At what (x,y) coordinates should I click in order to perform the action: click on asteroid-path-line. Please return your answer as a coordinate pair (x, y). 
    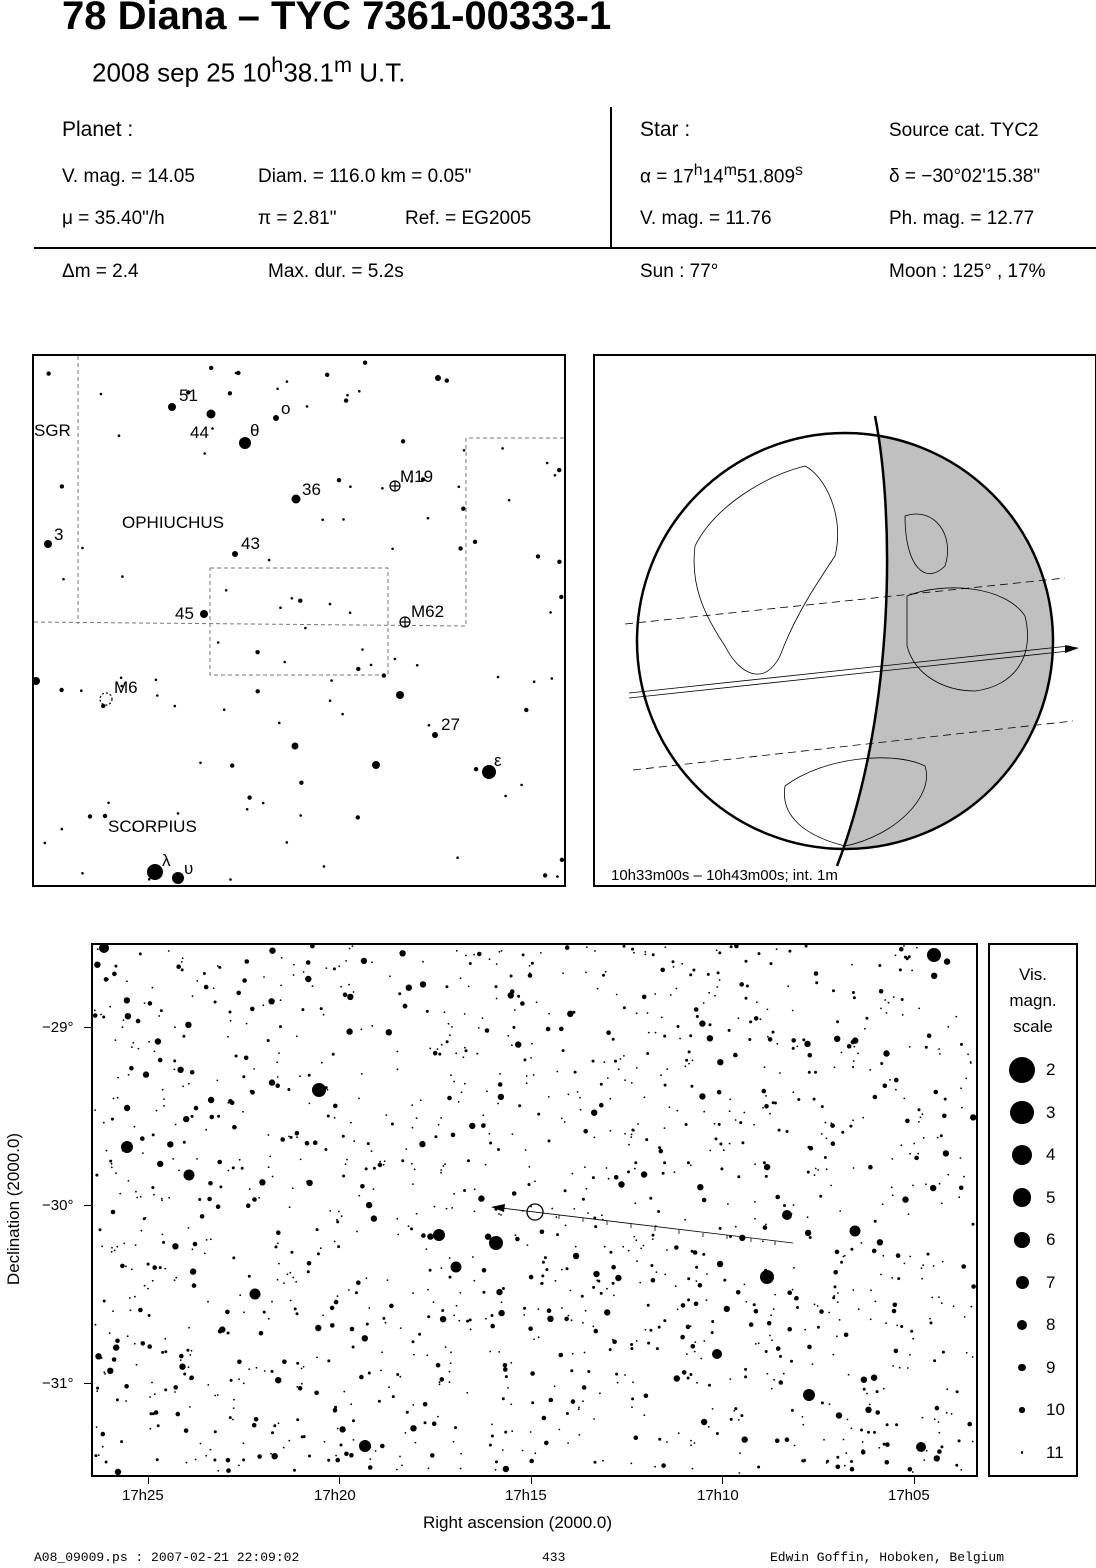
    Looking at the image, I should click on (647, 1225).